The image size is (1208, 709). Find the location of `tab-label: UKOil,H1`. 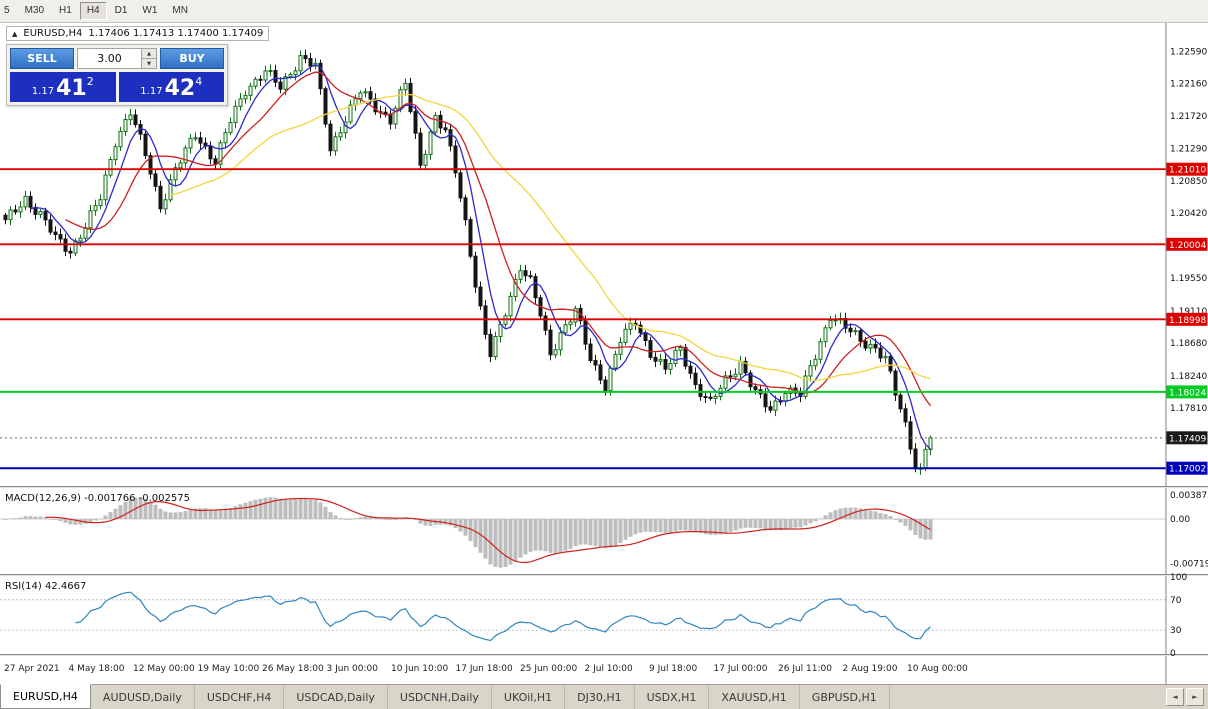

tab-label: UKOil,H1 is located at coordinates (528, 697).